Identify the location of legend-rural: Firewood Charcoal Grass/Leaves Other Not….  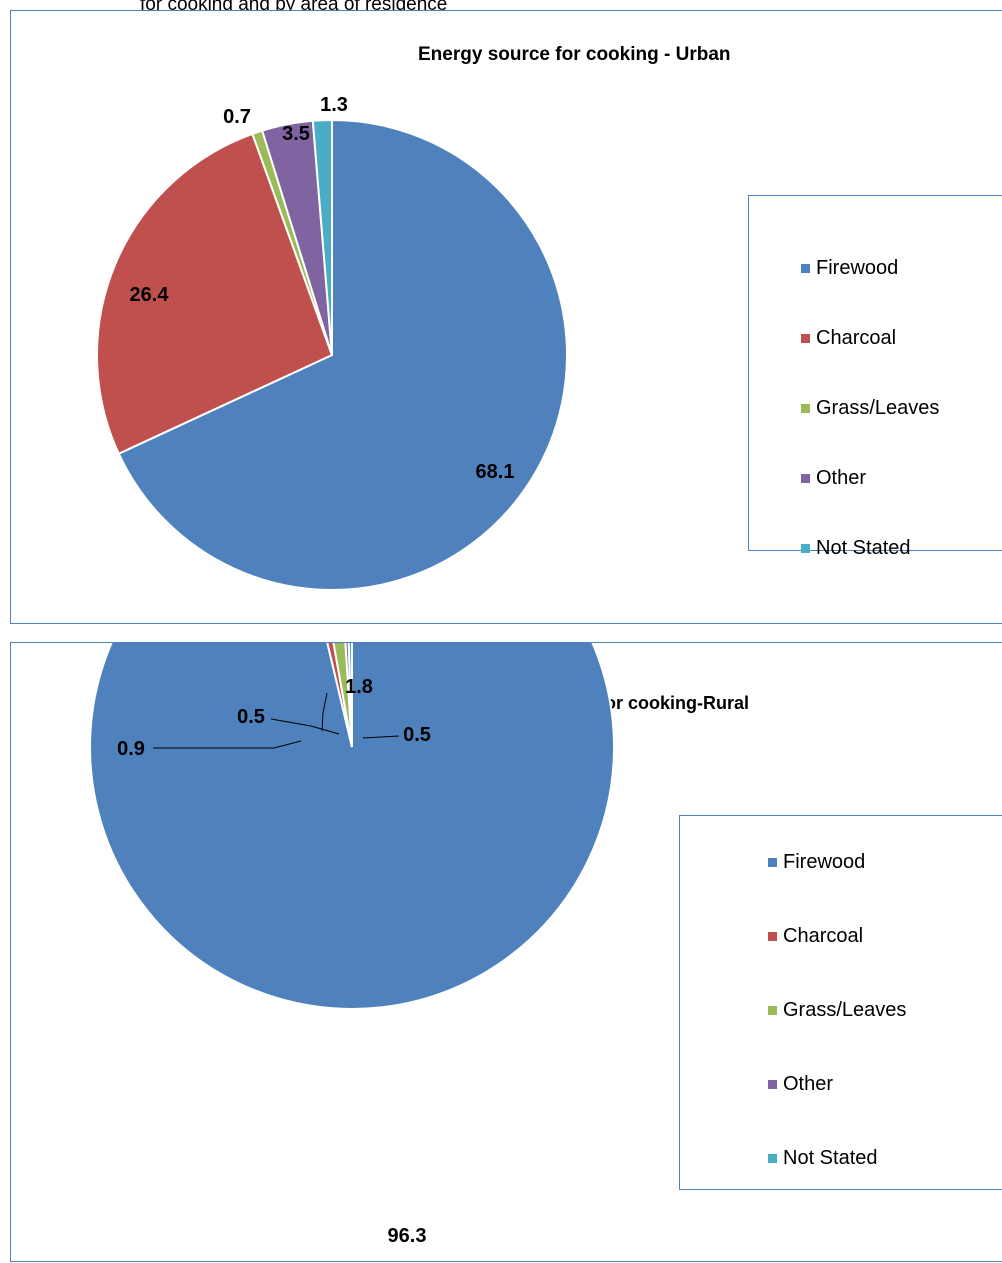
(840, 1002).